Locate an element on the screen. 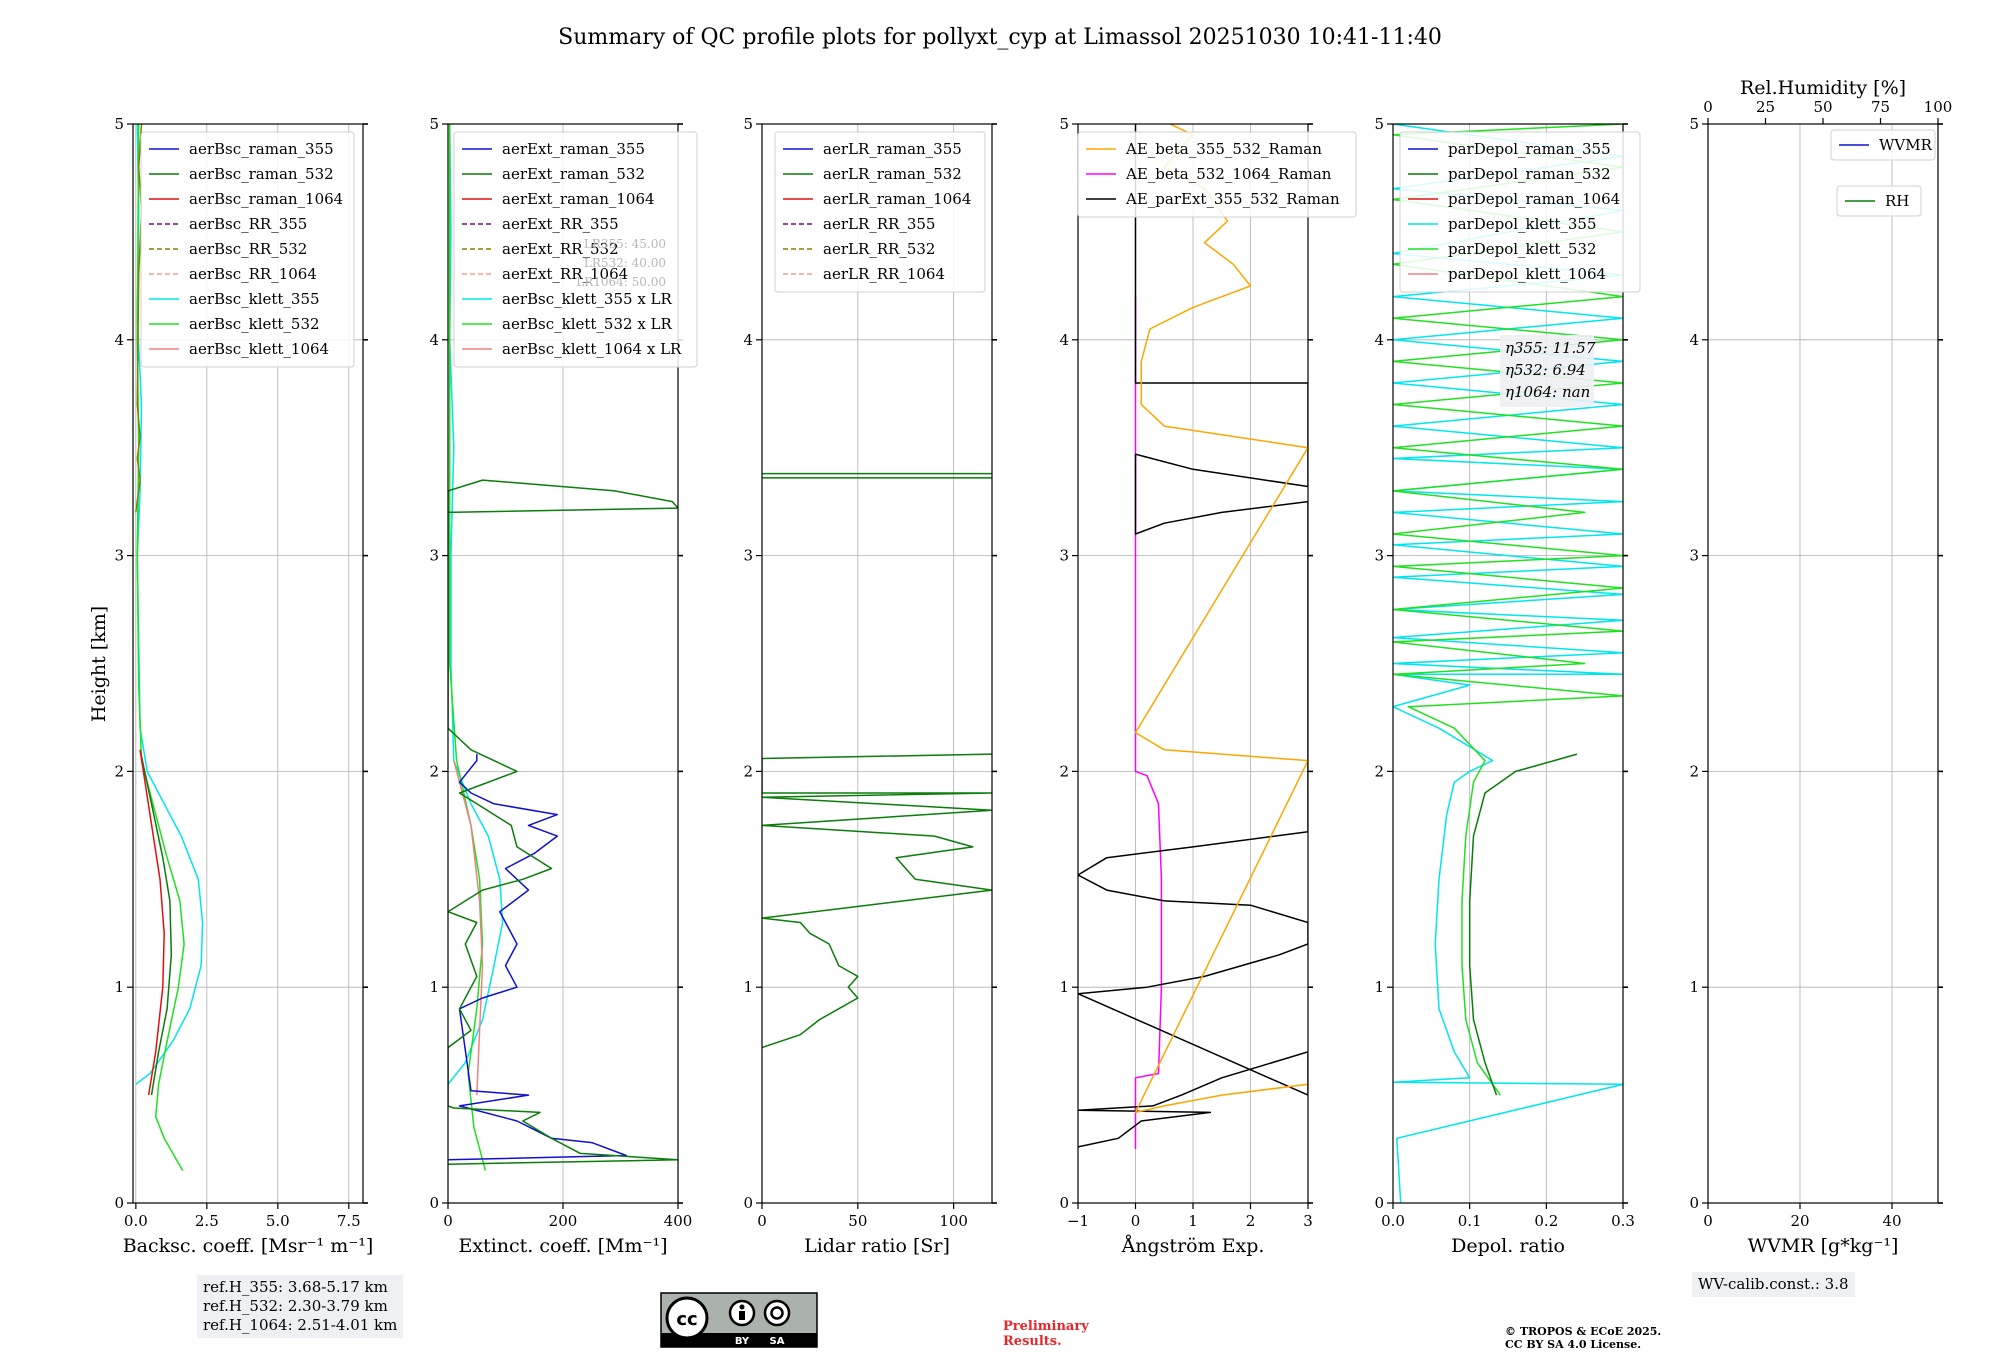 The height and width of the screenshot is (1360, 2000). x-tick-label: 200 is located at coordinates (563, 1221).